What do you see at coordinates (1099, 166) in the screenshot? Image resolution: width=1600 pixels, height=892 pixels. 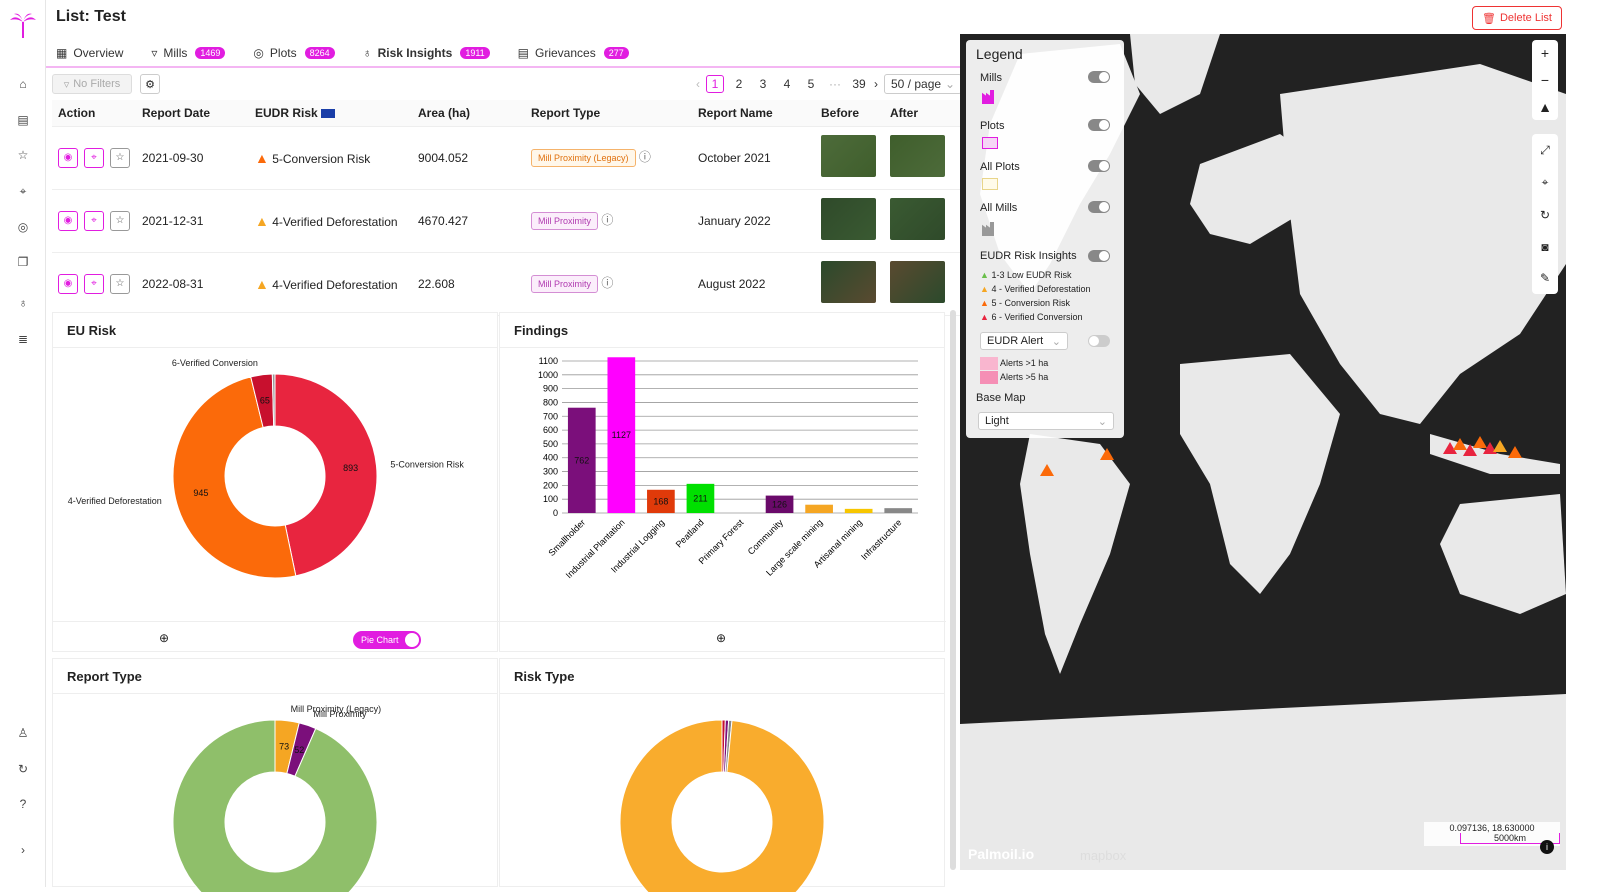 I see `all-plots-toggle` at bounding box center [1099, 166].